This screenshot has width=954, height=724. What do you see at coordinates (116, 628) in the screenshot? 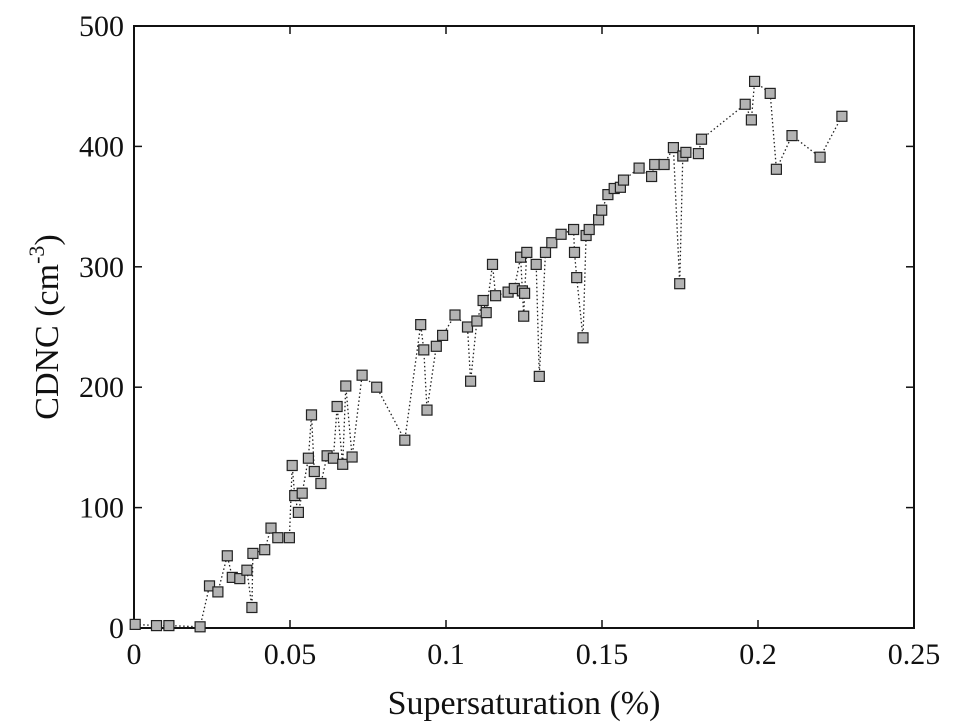
I see `y-tick-label: 0` at bounding box center [116, 628].